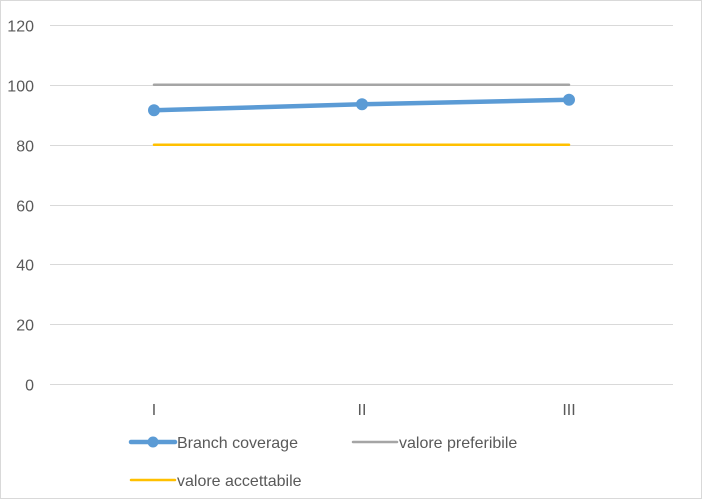 The height and width of the screenshot is (499, 702). I want to click on y-axis-tick-labels: 0 20 40 60 80 100 120, so click(20, 207).